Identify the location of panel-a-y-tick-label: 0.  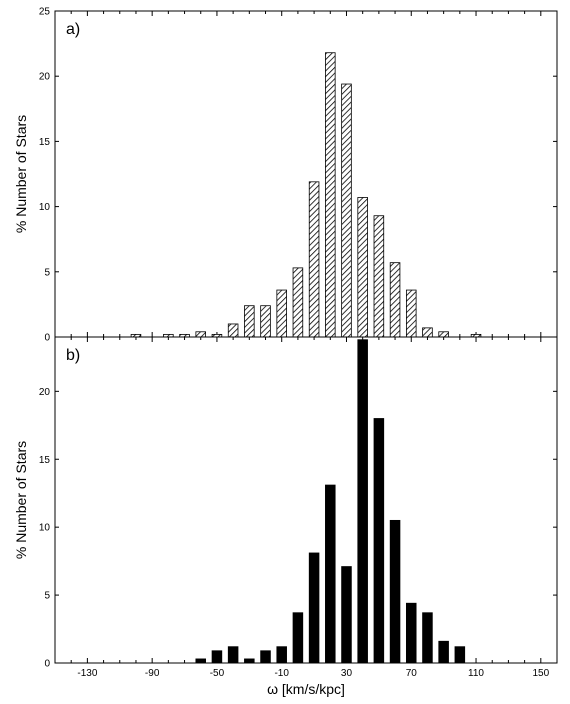
(47, 338).